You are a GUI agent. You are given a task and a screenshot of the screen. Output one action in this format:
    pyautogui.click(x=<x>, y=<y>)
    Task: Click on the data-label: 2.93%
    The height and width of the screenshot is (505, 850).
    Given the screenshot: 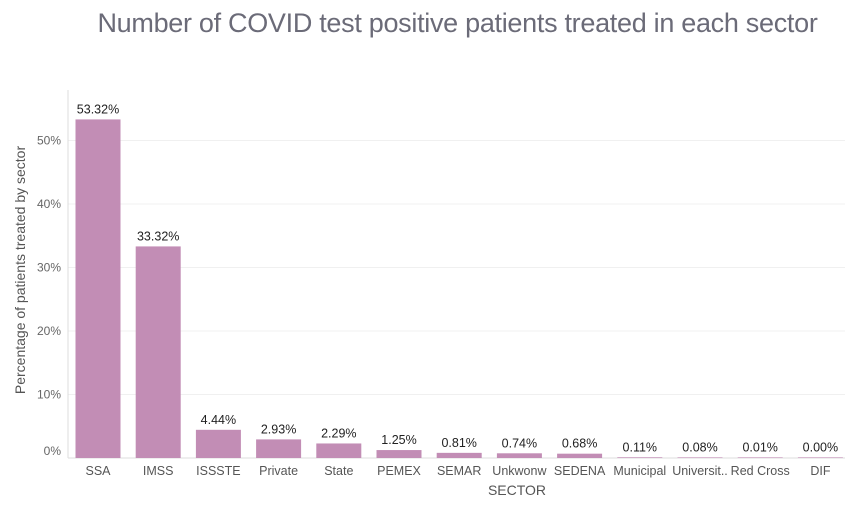 What is the action you would take?
    pyautogui.click(x=278, y=429)
    